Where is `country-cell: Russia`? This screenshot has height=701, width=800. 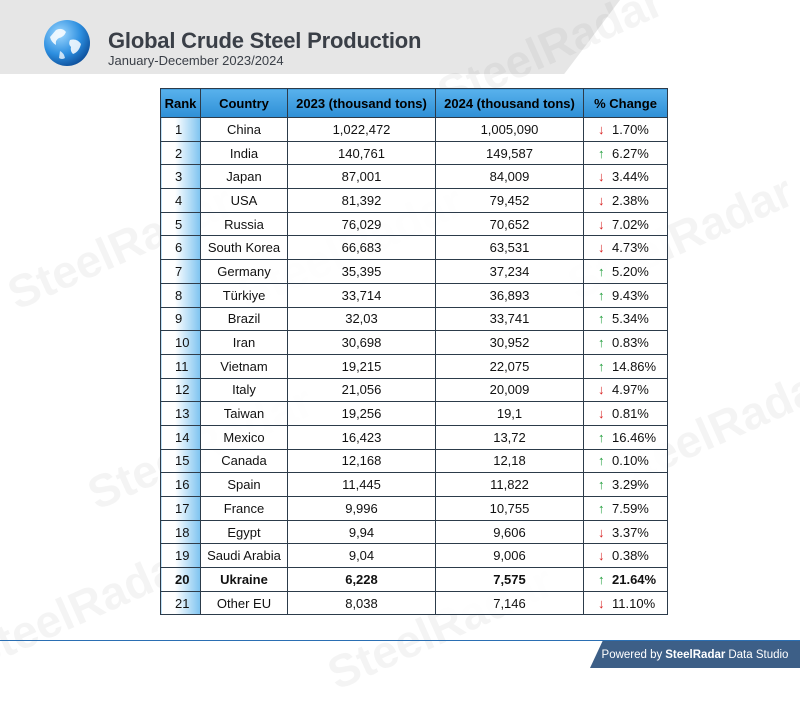 country-cell: Russia is located at coordinates (244, 224).